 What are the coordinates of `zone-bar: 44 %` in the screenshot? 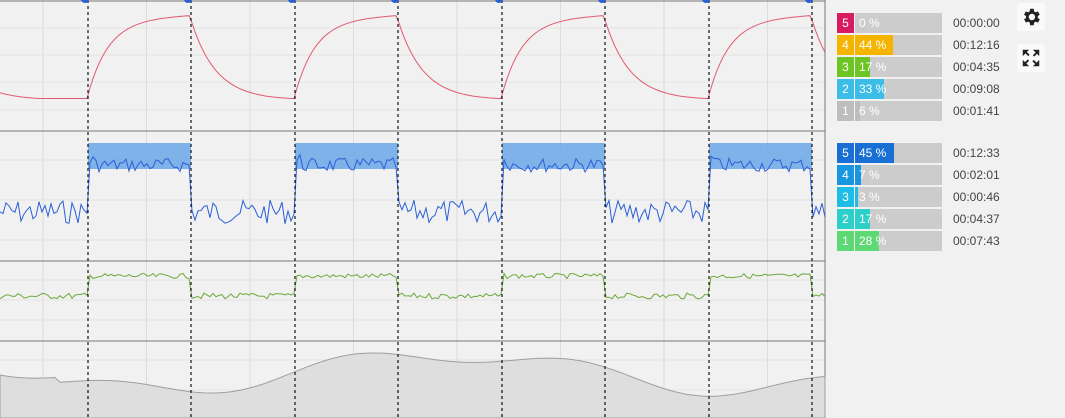 It's located at (898, 45).